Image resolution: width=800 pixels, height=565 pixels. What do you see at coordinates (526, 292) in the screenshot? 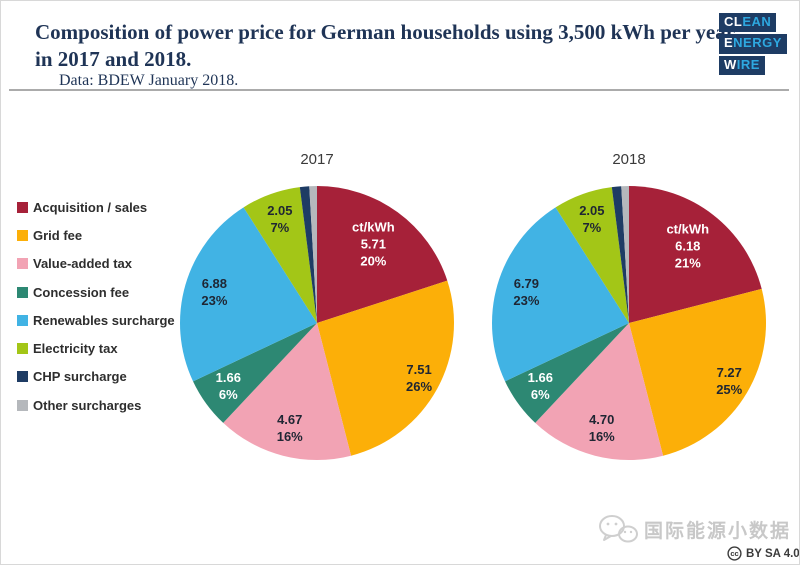
I see `slice-label-renewables-surcharge: 6.79 23%` at bounding box center [526, 292].